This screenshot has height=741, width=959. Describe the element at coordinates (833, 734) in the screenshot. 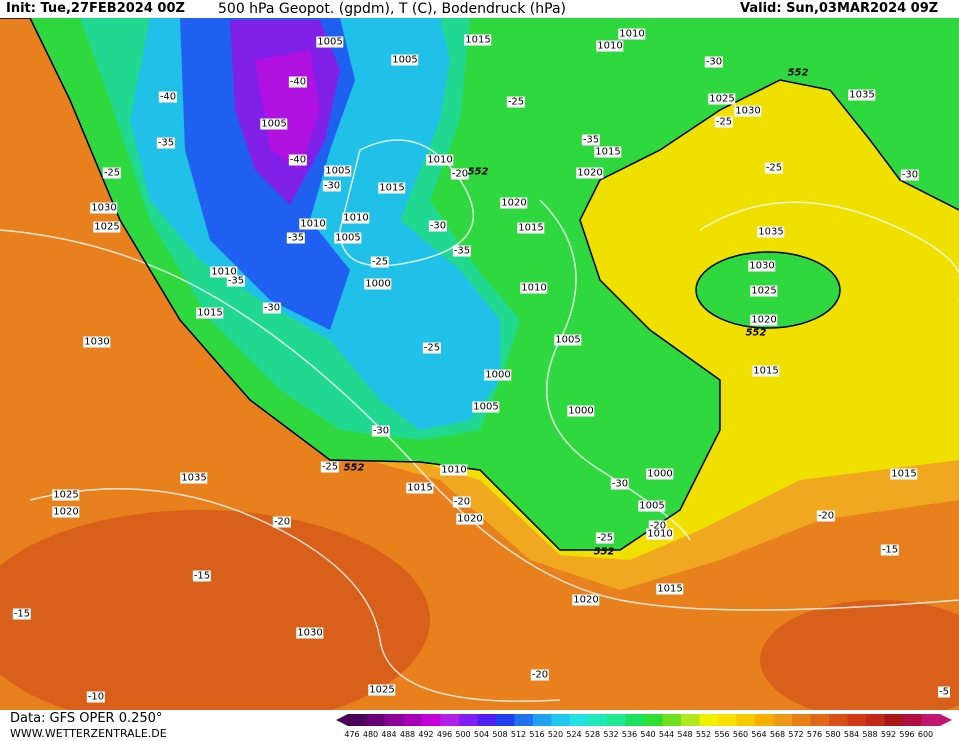

I see `colorbar-label: 580` at that location.